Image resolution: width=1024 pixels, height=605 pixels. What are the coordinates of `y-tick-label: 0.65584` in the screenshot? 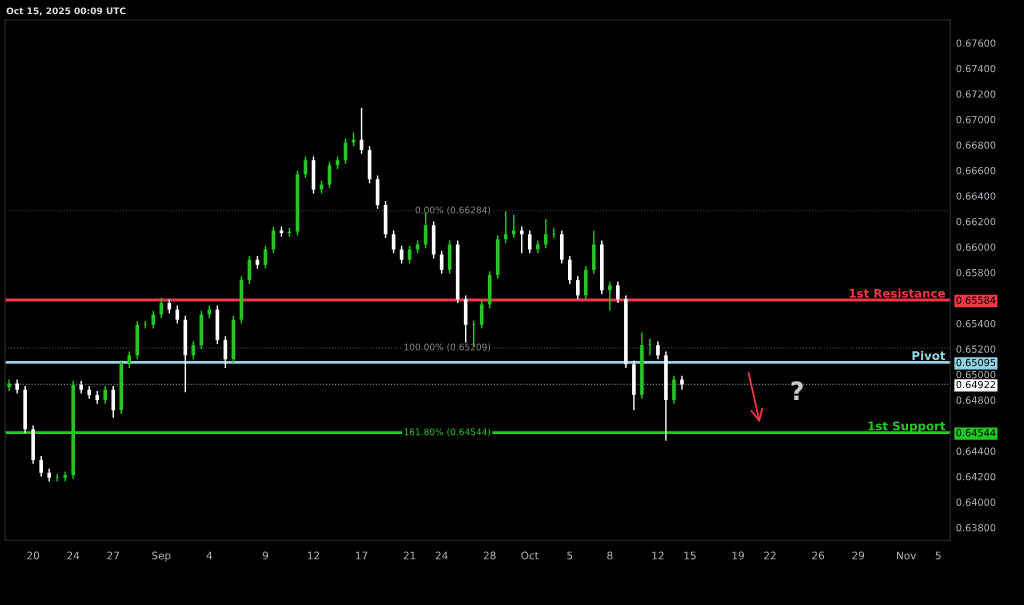 It's located at (976, 300).